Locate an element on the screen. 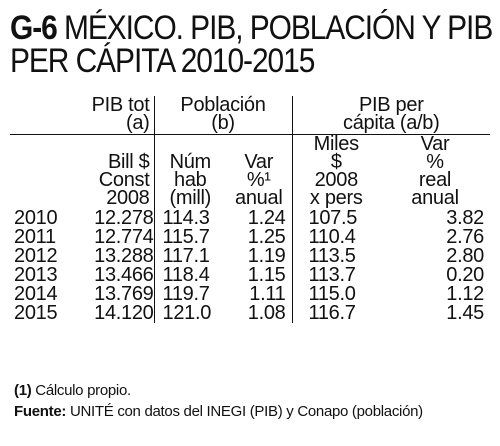 The image size is (500, 446). header-rule is located at coordinates (250, 134).